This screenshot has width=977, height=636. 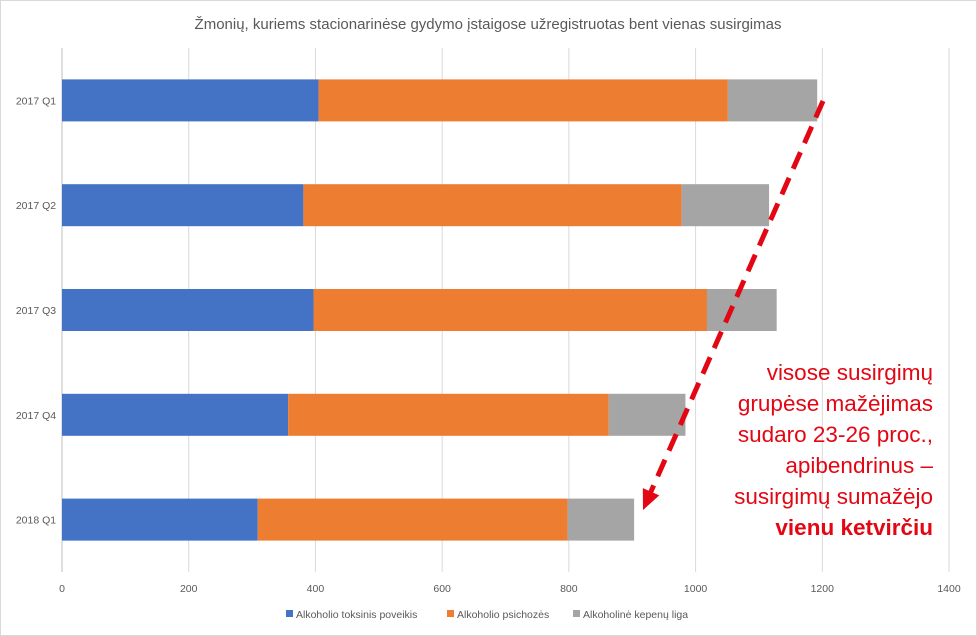 What do you see at coordinates (849, 372) in the screenshot?
I see `annotation-line: visose susirgimų` at bounding box center [849, 372].